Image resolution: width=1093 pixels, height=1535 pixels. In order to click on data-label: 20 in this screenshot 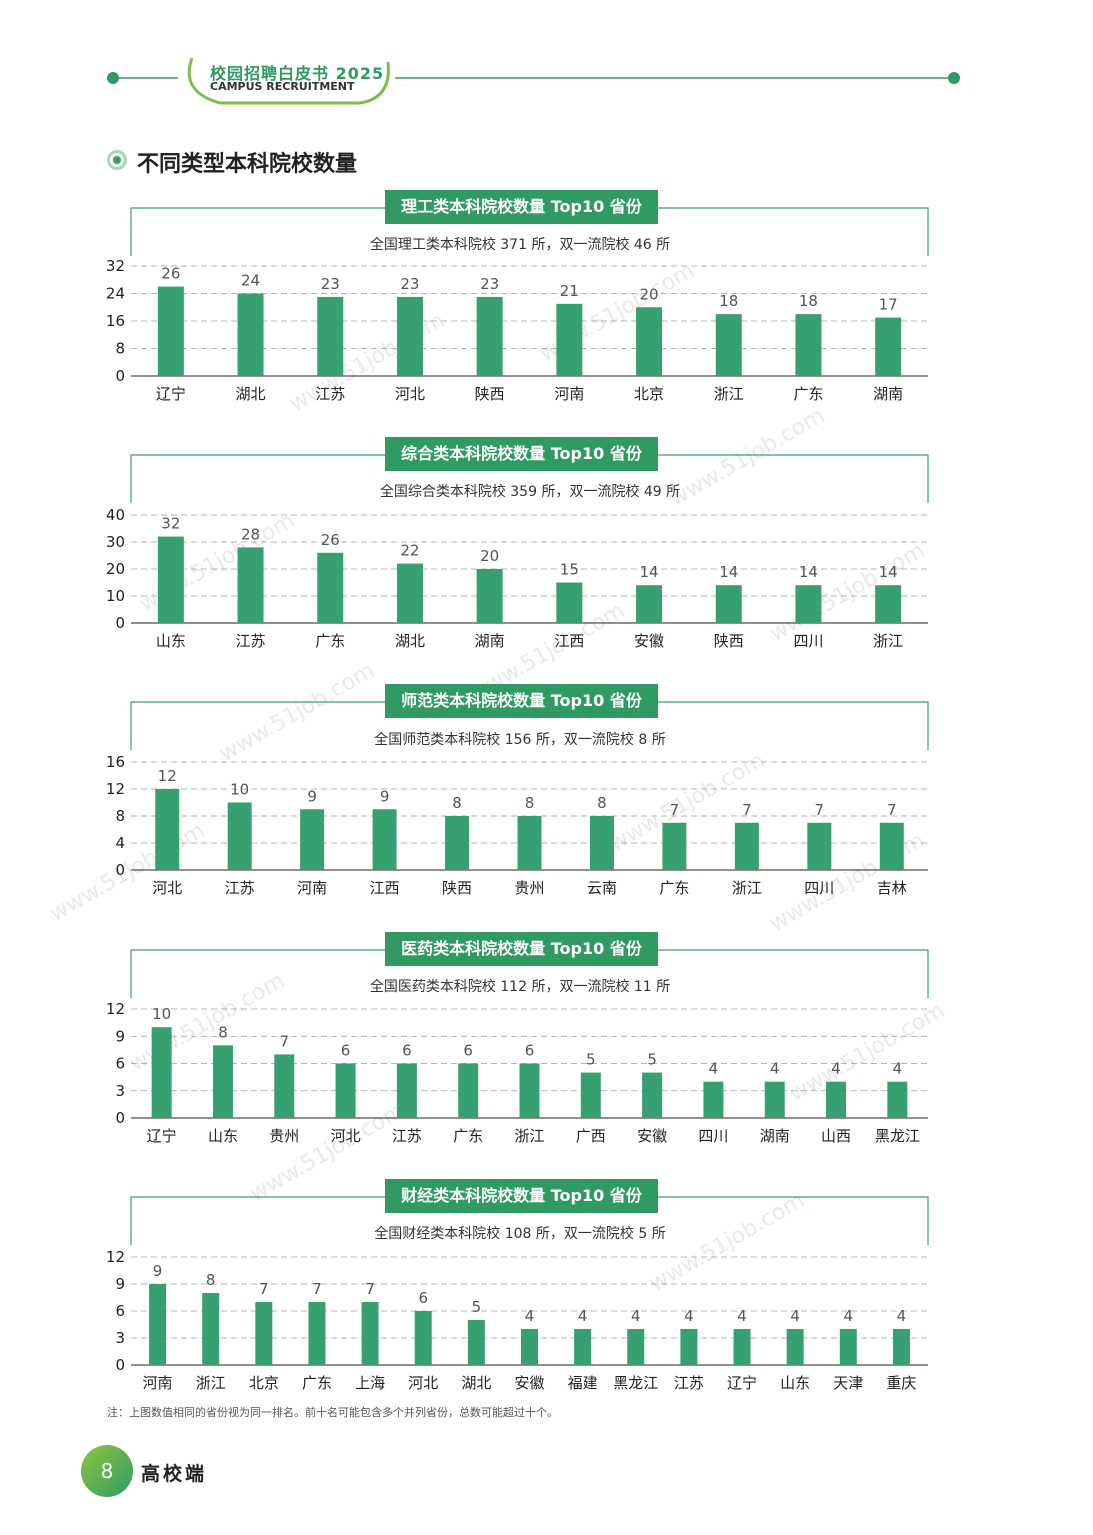, I will do `click(649, 294)`.